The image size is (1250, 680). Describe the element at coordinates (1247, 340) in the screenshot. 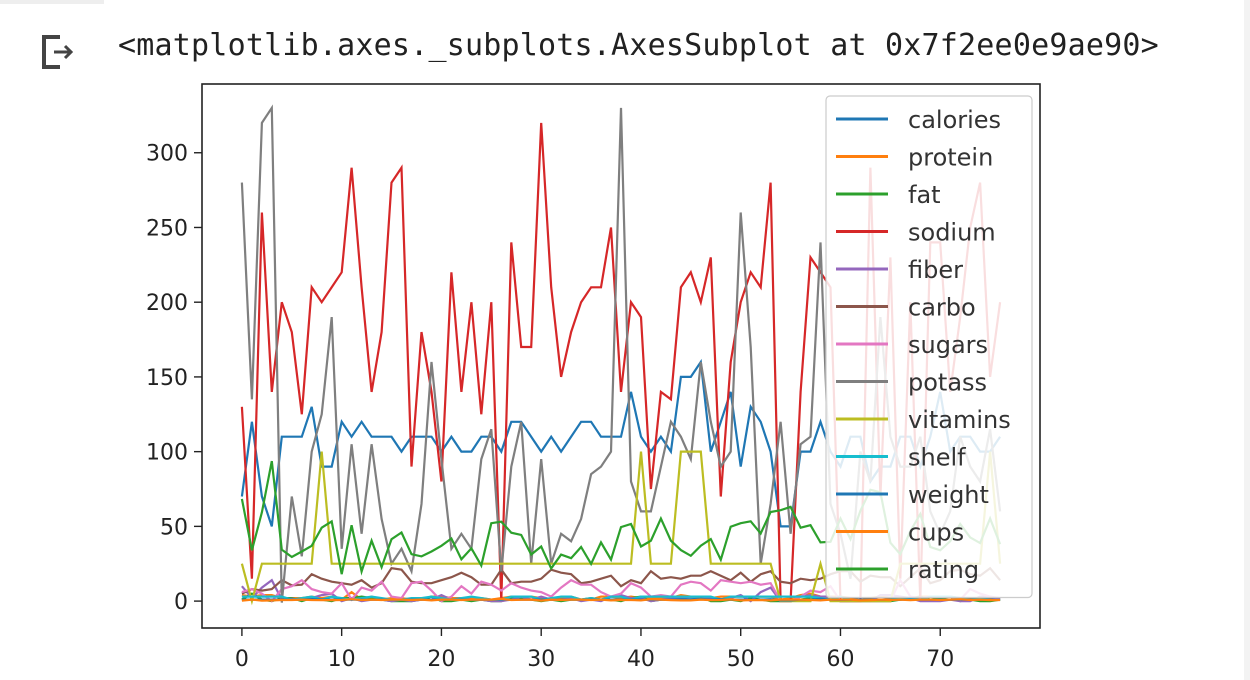

I see `scrollbar-track` at that location.